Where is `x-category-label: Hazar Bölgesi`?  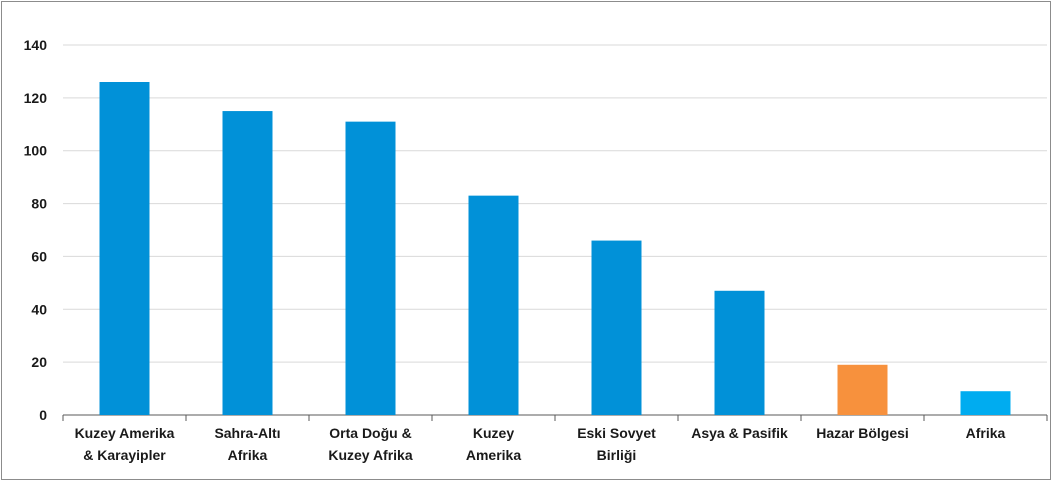
x-category-label: Hazar Bölgesi is located at coordinates (862, 433).